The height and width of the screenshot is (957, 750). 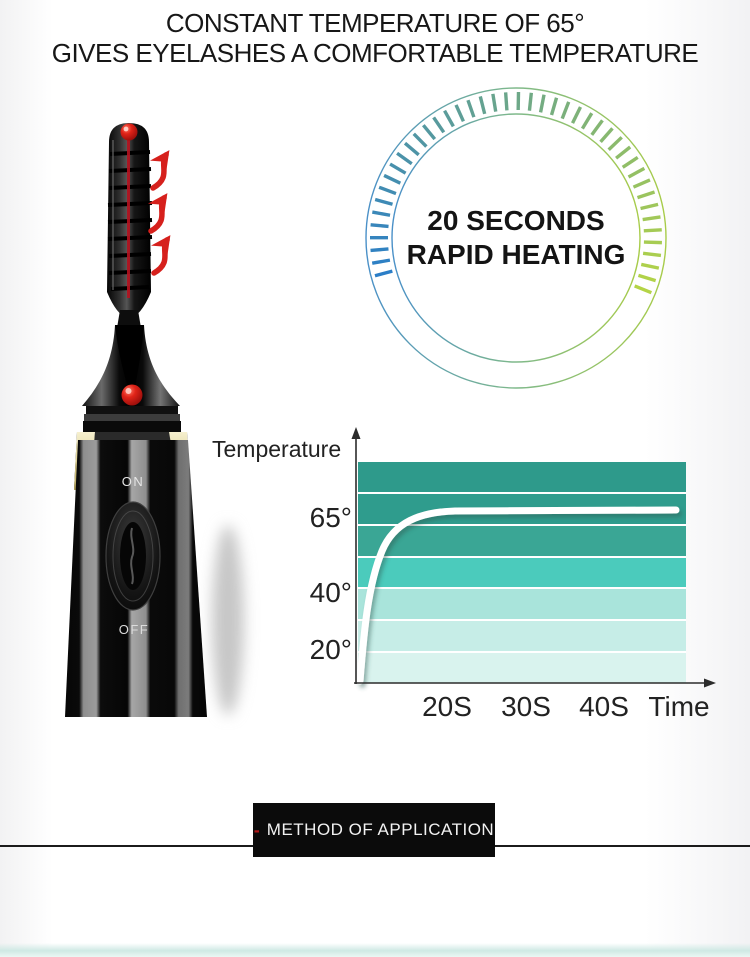 I want to click on heating-curve, so click(x=518, y=595).